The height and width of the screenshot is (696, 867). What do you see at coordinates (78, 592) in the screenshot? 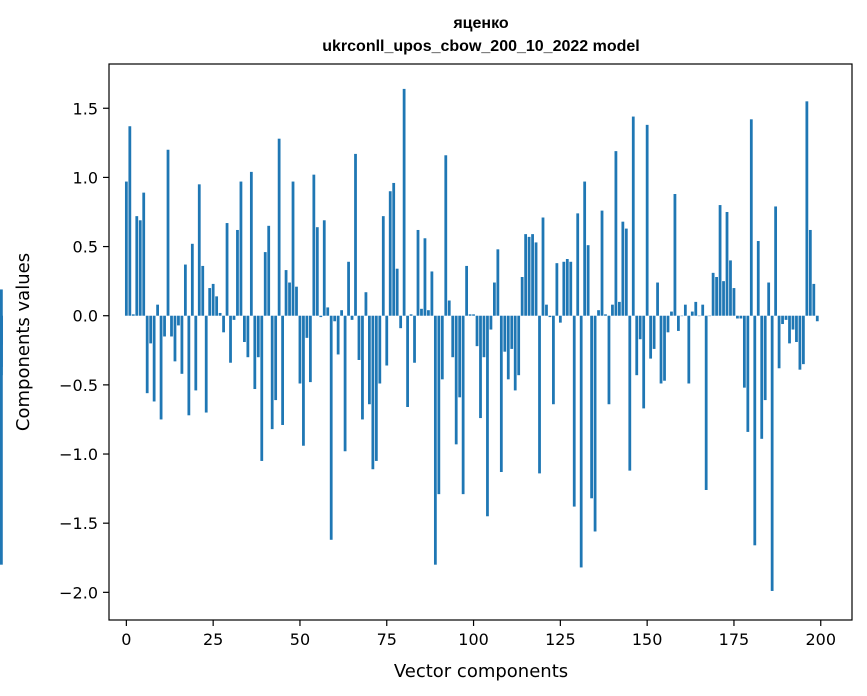
I see `y-tick-label: −2.0` at bounding box center [78, 592].